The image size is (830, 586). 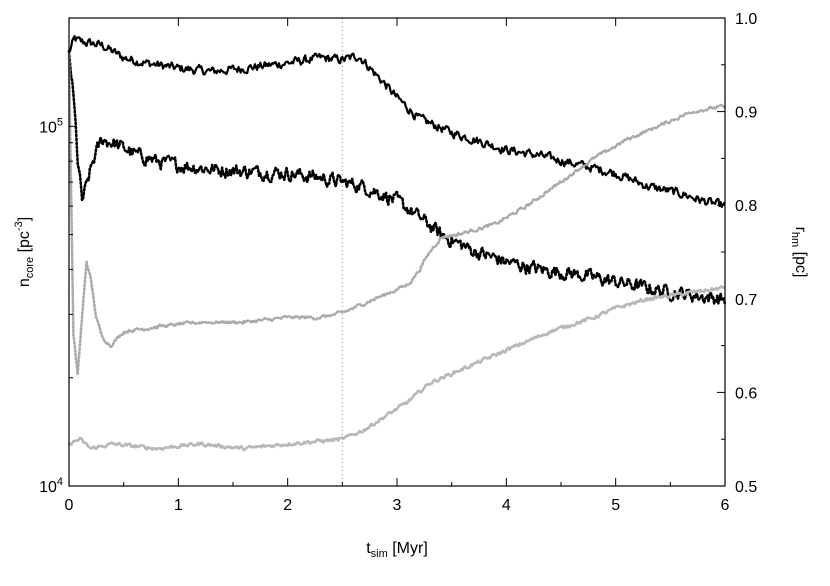 What do you see at coordinates (615, 505) in the screenshot?
I see `x-tick-label: 5` at bounding box center [615, 505].